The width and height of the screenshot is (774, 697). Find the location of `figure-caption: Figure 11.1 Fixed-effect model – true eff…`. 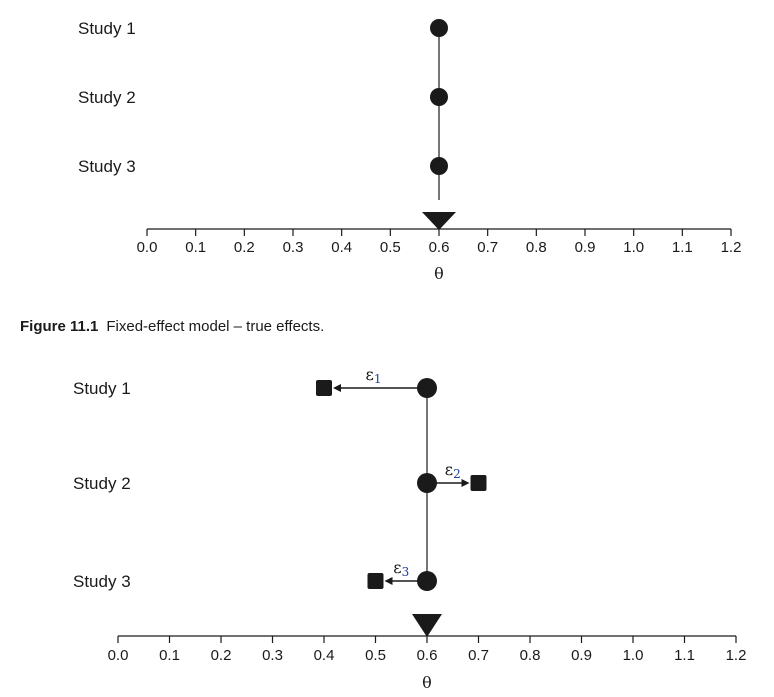

figure-caption: Figure 11.1 Fixed-effect model – true eff… is located at coordinates (172, 326).